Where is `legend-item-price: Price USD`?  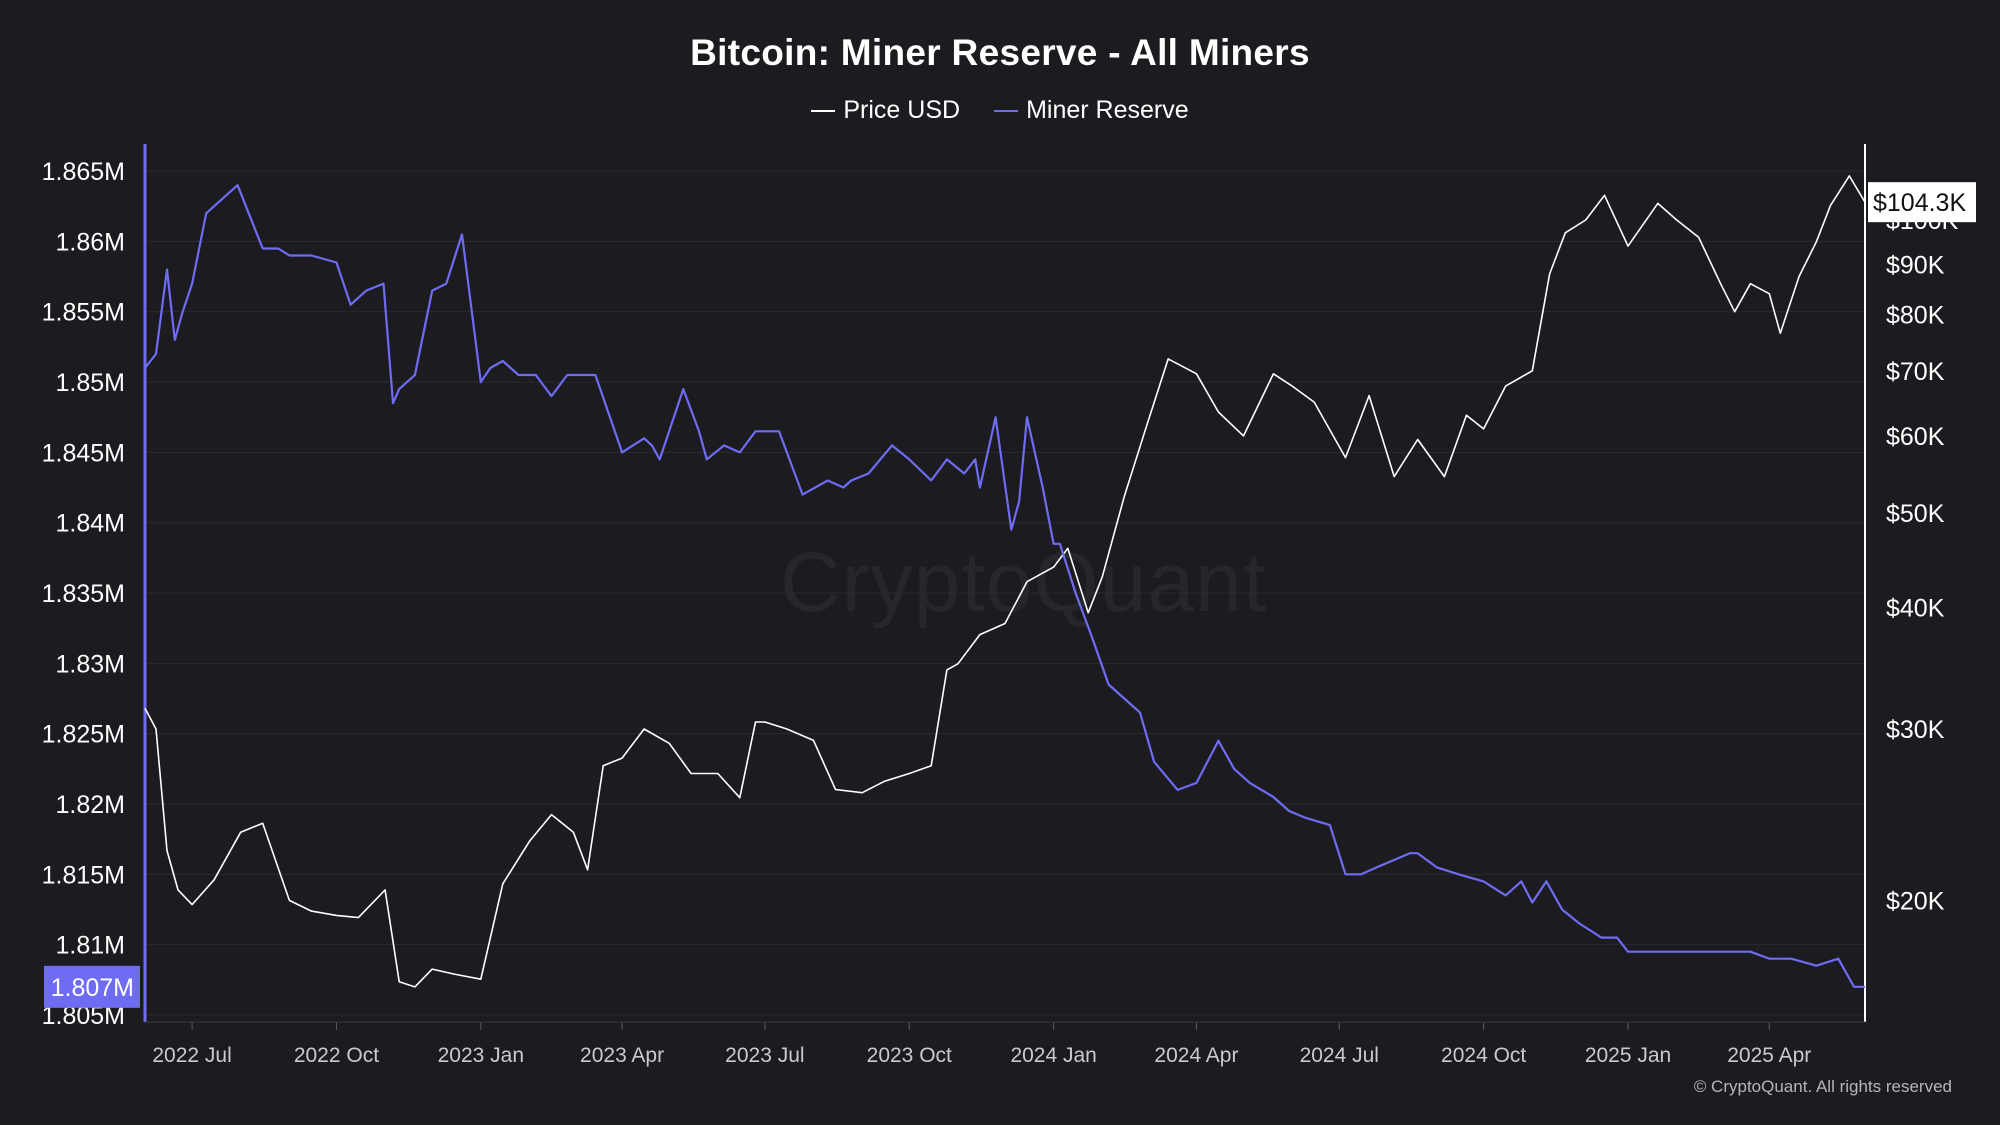 legend-item-price: Price USD is located at coordinates (885, 110).